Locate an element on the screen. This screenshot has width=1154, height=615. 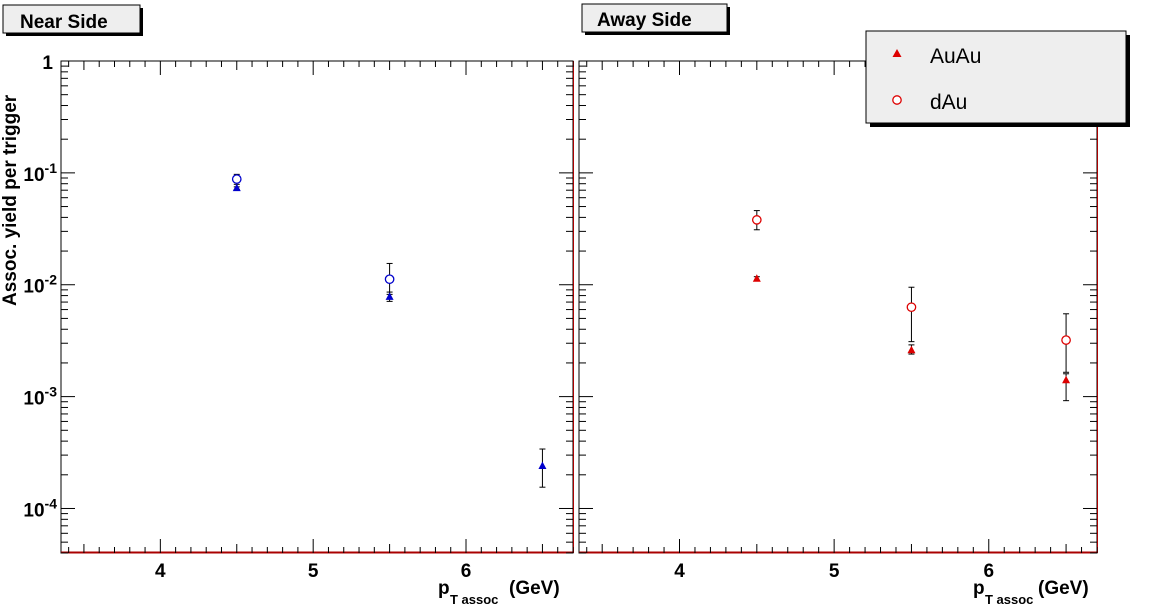
away-x-axis-title-sub: T assoc is located at coordinates (1009, 599).